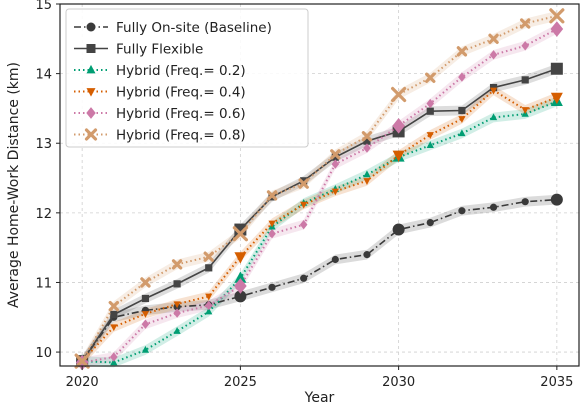  What do you see at coordinates (181, 114) in the screenshot?
I see `legend-label: Hybrid (Freq.= 0.6)` at bounding box center [181, 114].